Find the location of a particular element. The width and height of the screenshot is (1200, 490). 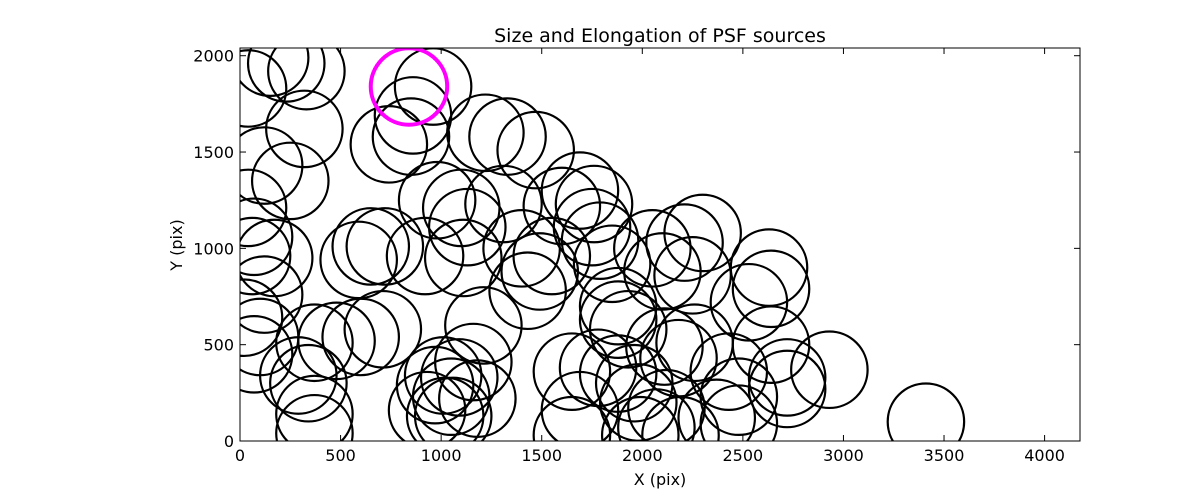

y-tick-label: 1500 is located at coordinates (213, 152).